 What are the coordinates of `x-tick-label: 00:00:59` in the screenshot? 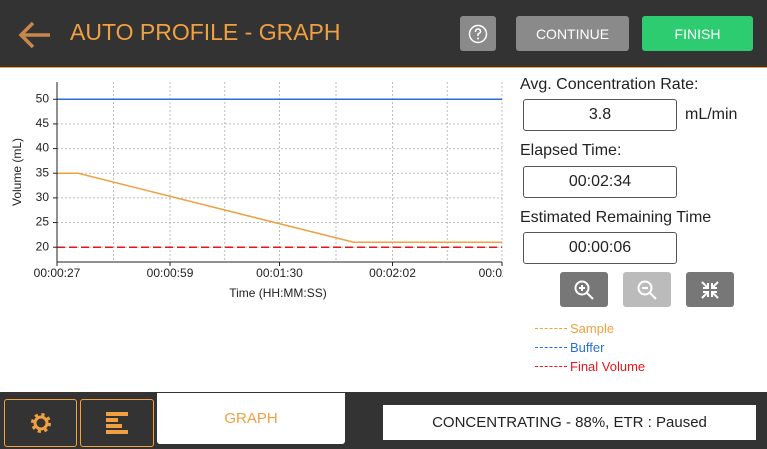 It's located at (170, 273).